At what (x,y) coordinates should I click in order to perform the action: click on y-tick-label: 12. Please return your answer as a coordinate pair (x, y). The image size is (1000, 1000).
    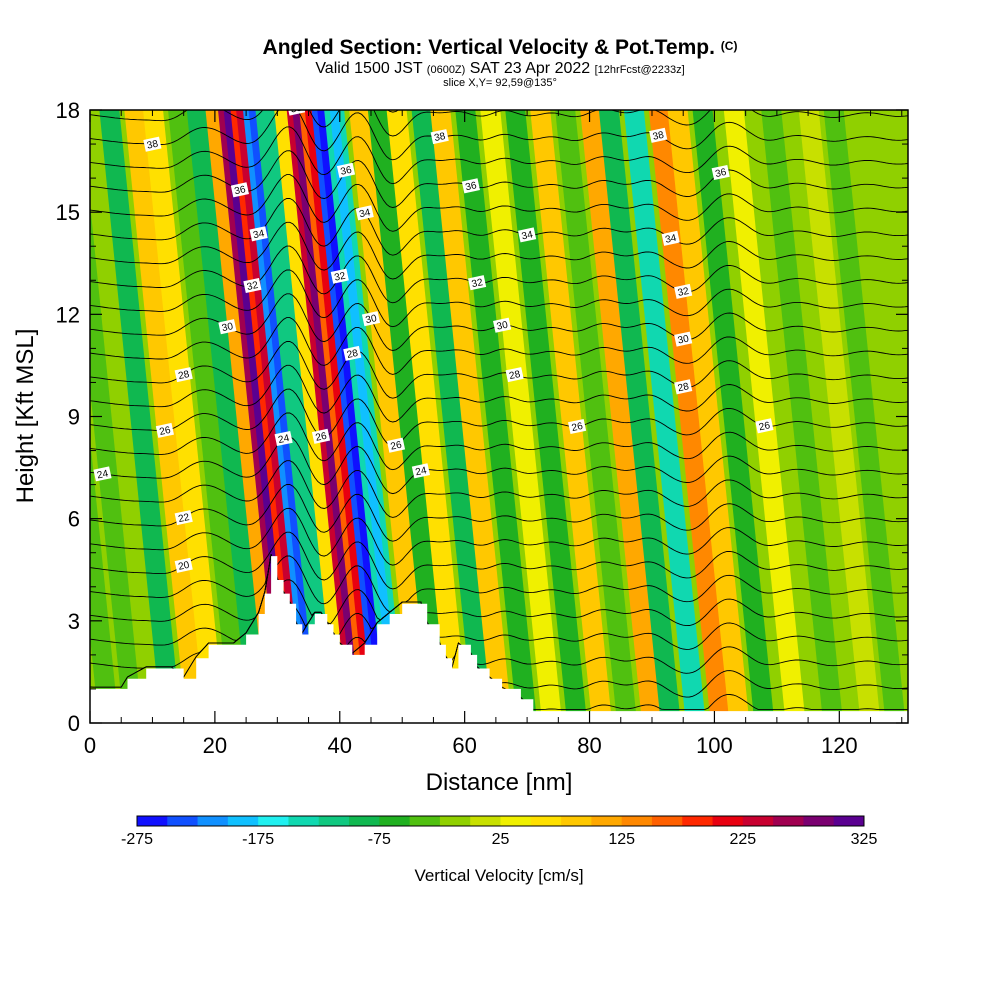
    Looking at the image, I should click on (68, 314).